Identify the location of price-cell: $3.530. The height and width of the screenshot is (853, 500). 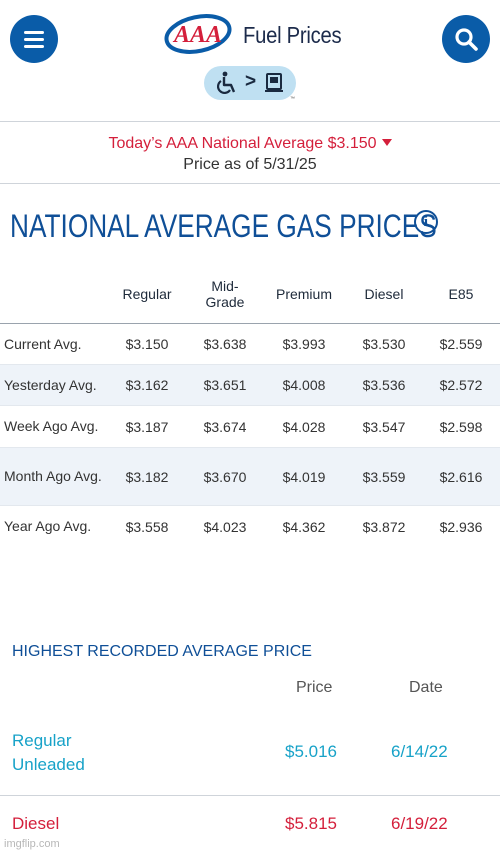
(384, 344).